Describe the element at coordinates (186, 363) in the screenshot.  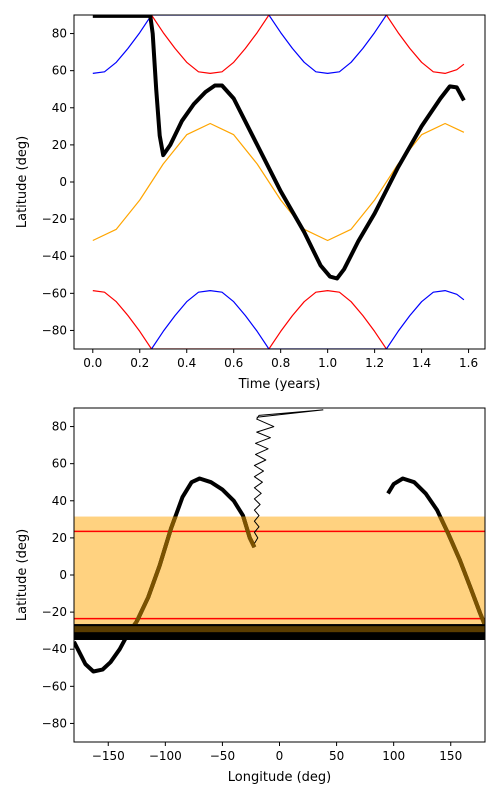
I see `top-x-tick-label: 0.4` at that location.